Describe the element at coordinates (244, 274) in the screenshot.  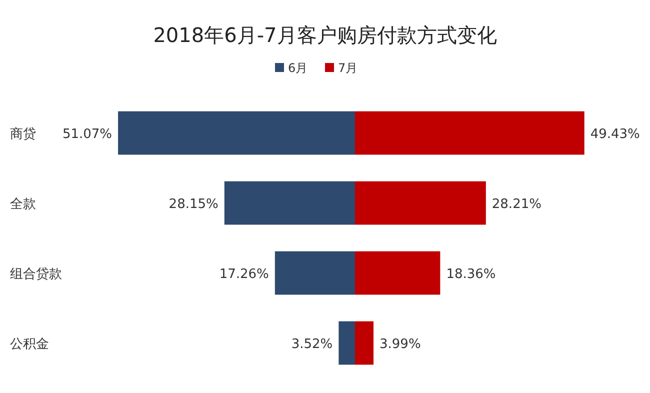
I see `data-label: 17.26%` at that location.